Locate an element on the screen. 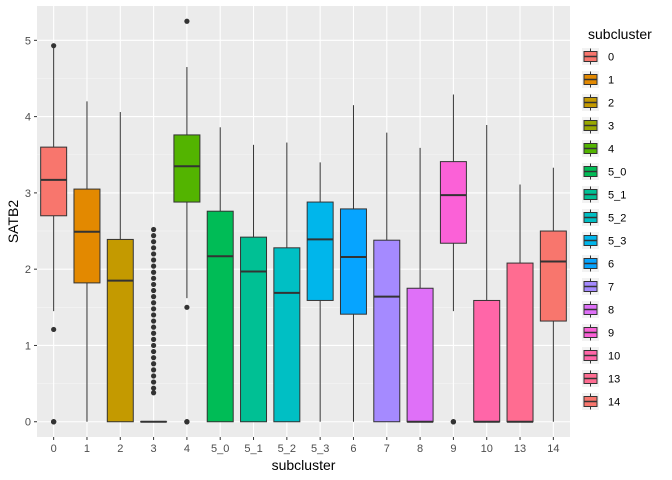 Image resolution: width=672 pixels, height=480 pixels. legend-label: 5_1 is located at coordinates (617, 196).